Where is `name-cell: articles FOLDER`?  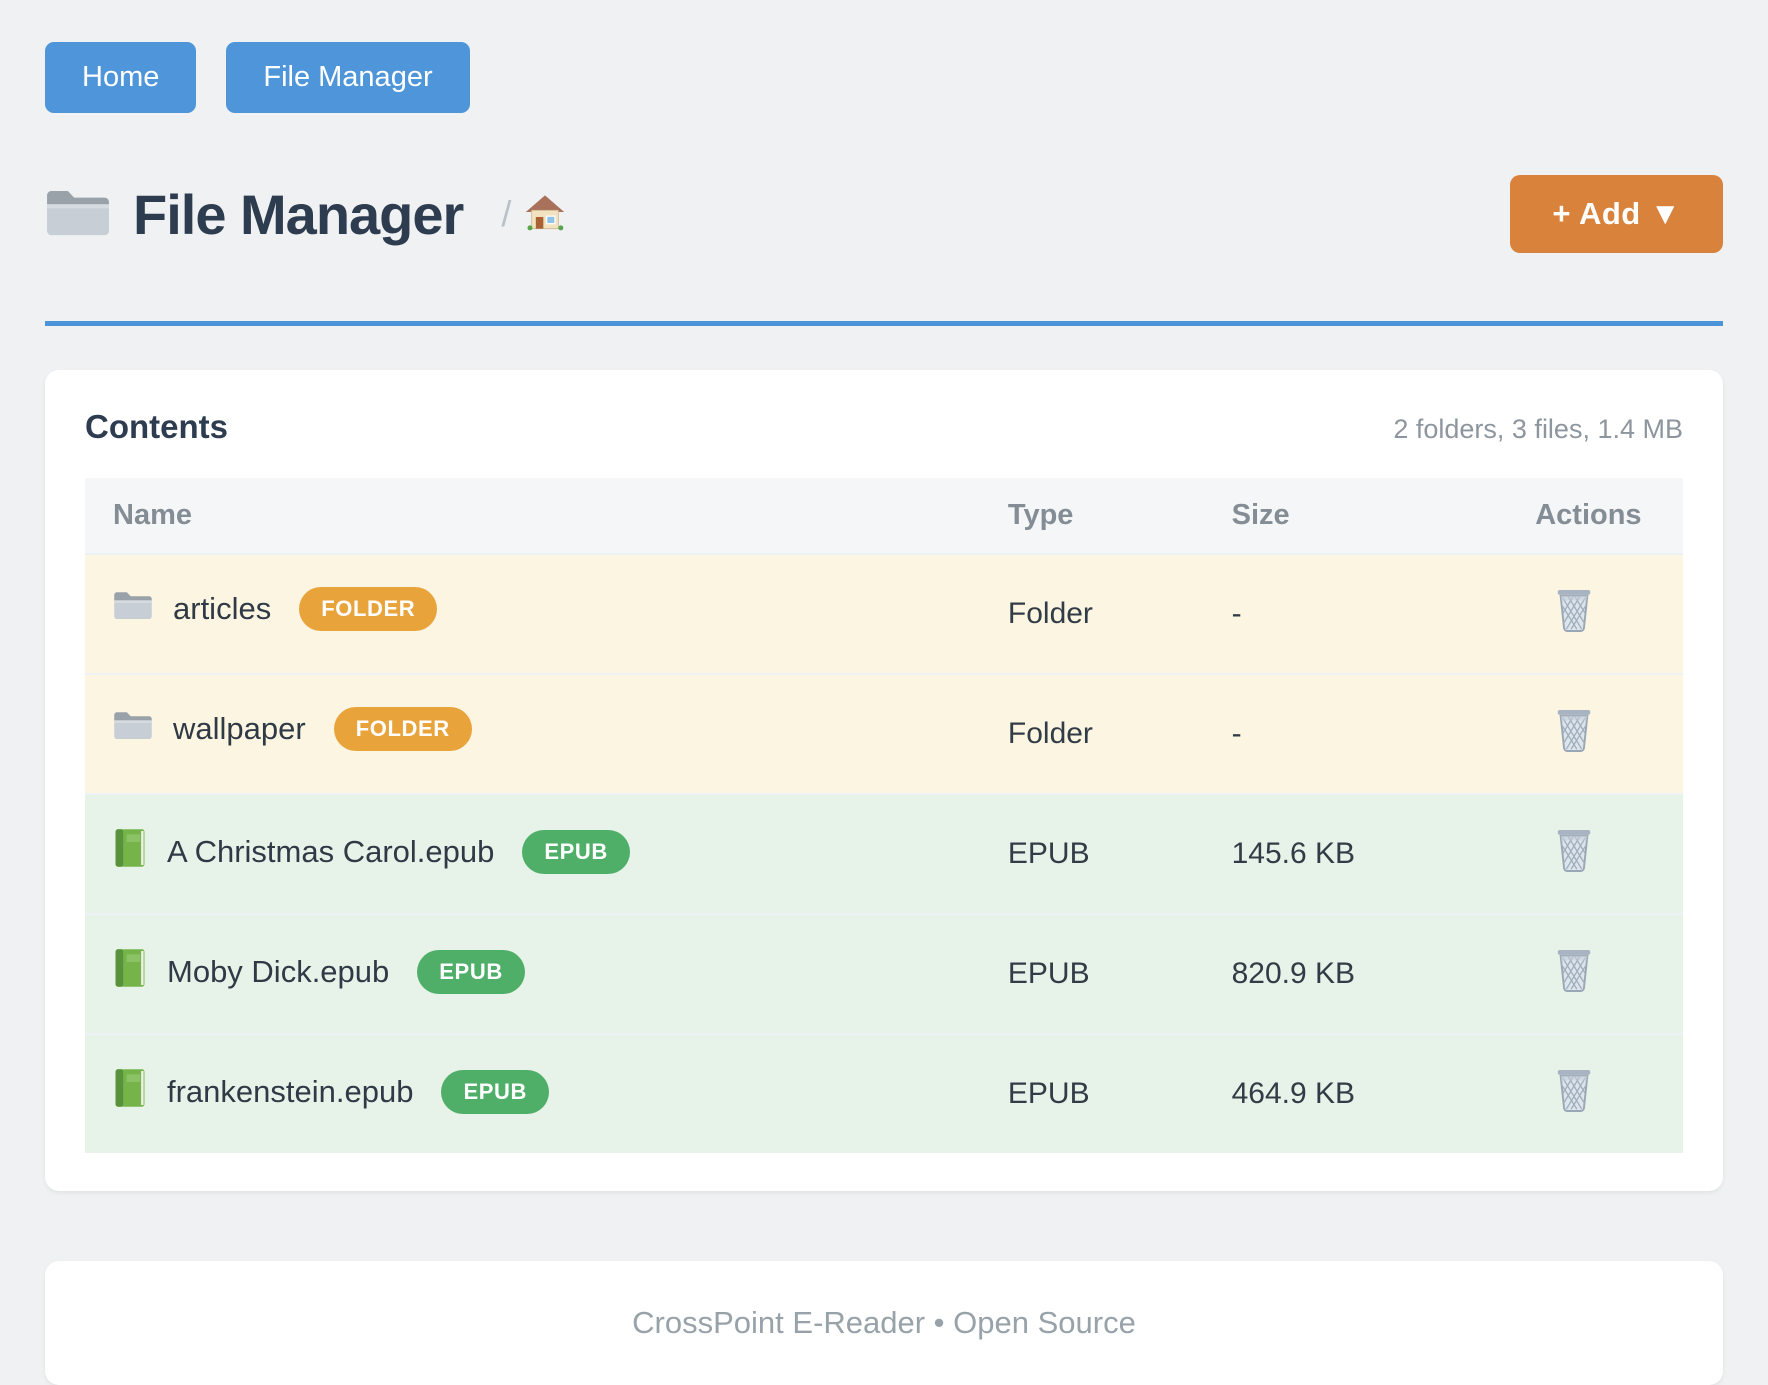 name-cell: articles FOLDER is located at coordinates (532, 609).